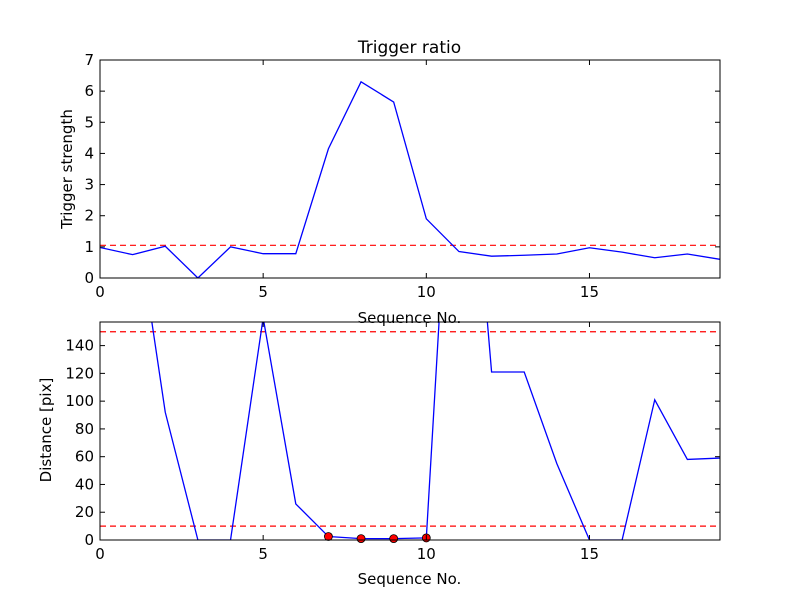 The height and width of the screenshot is (600, 800). Describe the element at coordinates (84, 429) in the screenshot. I see `y-tick-label: 80` at that location.